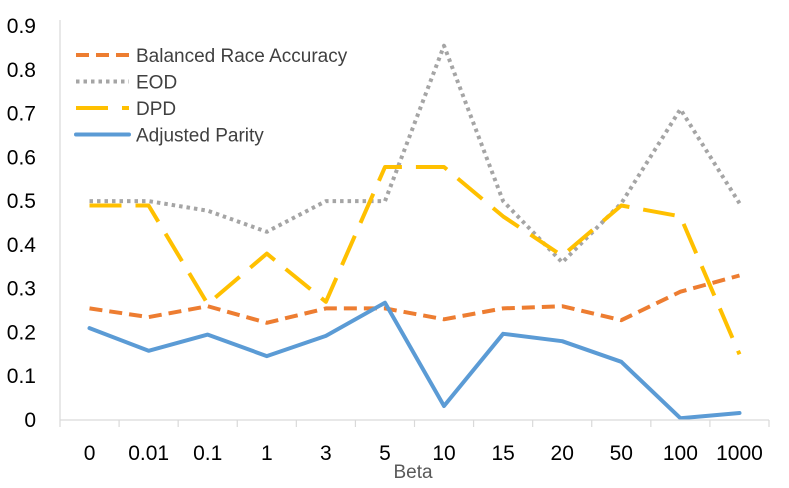 The image size is (789, 488). What do you see at coordinates (413, 472) in the screenshot?
I see `x-axis-title: Beta` at bounding box center [413, 472].